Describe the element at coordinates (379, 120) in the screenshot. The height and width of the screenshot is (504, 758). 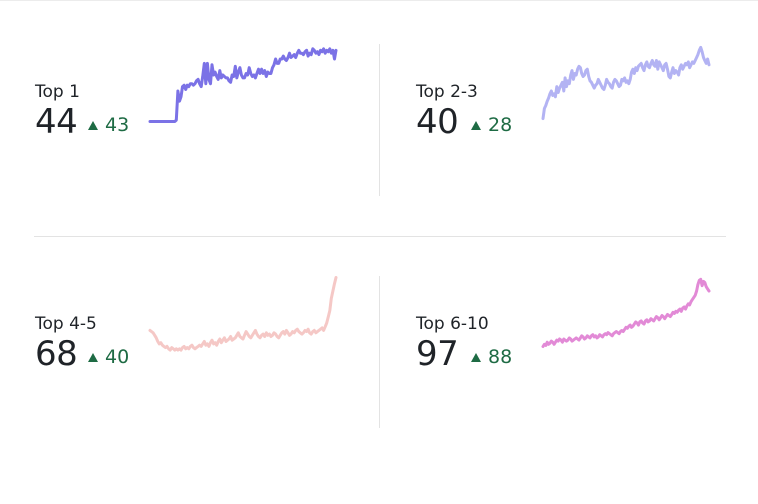
I see `column-divider-top` at that location.